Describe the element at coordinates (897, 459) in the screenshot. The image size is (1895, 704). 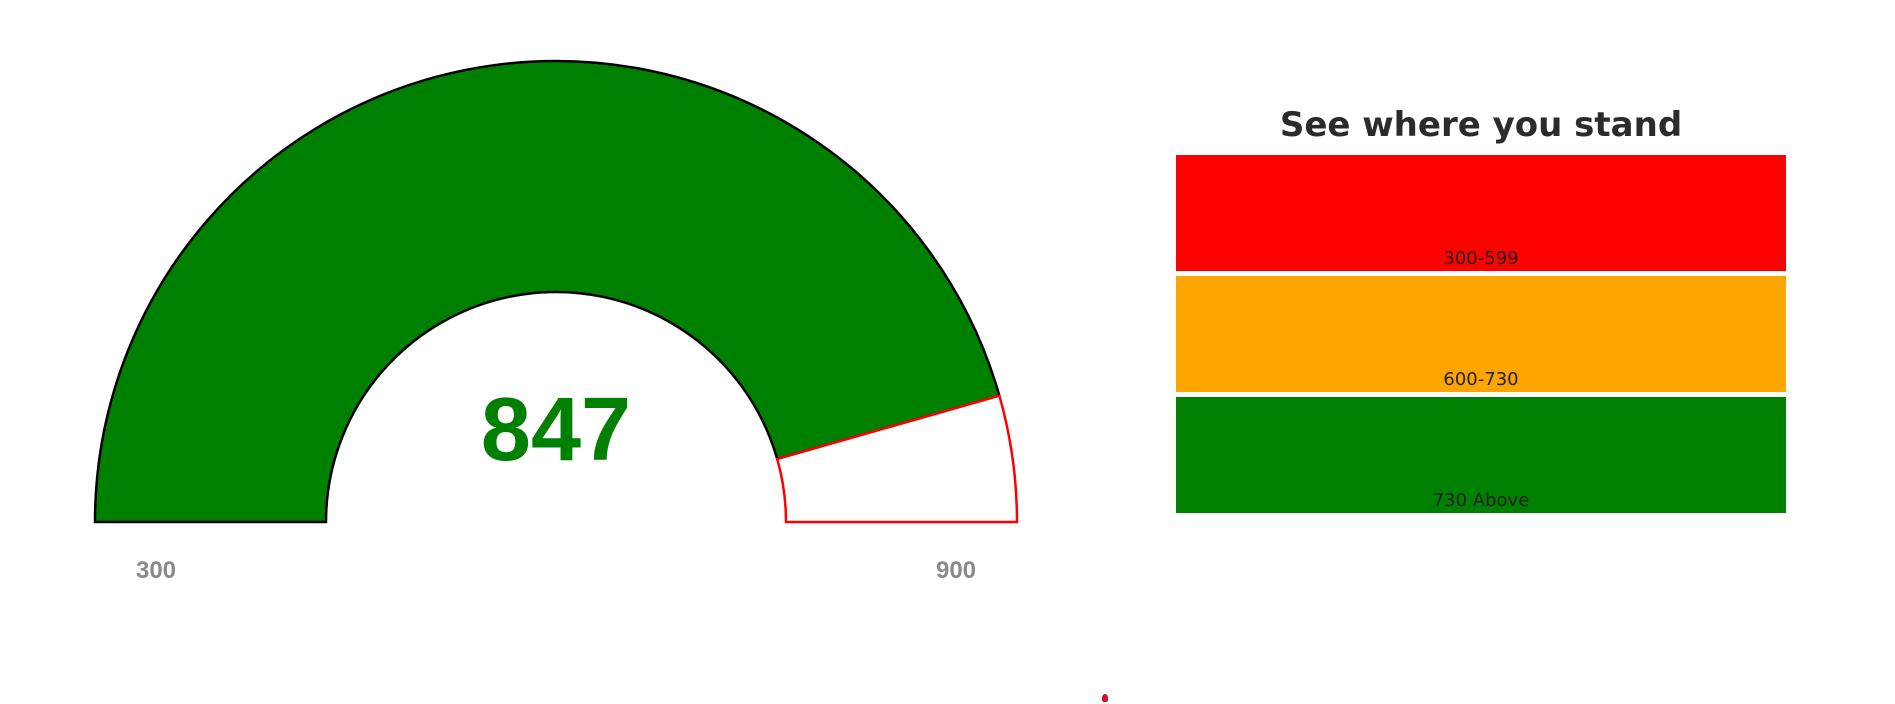
I see `gauge-remaining-arc` at that location.